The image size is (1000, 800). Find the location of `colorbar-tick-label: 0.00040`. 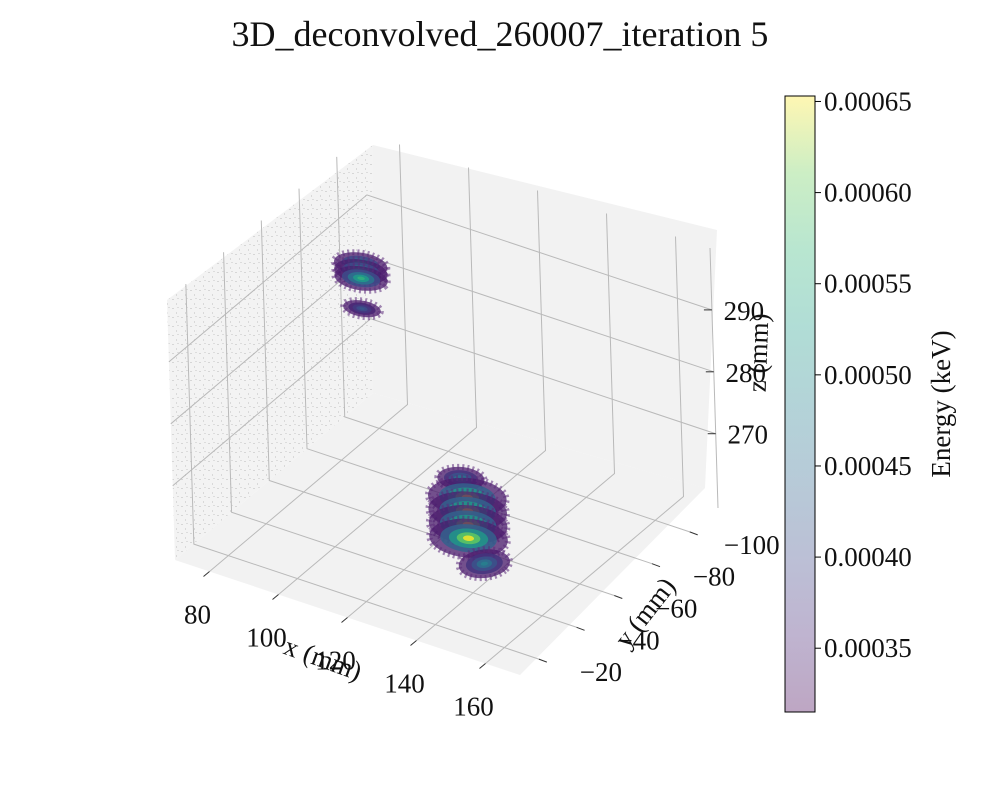

colorbar-tick-label: 0.00040 is located at coordinates (868, 557).